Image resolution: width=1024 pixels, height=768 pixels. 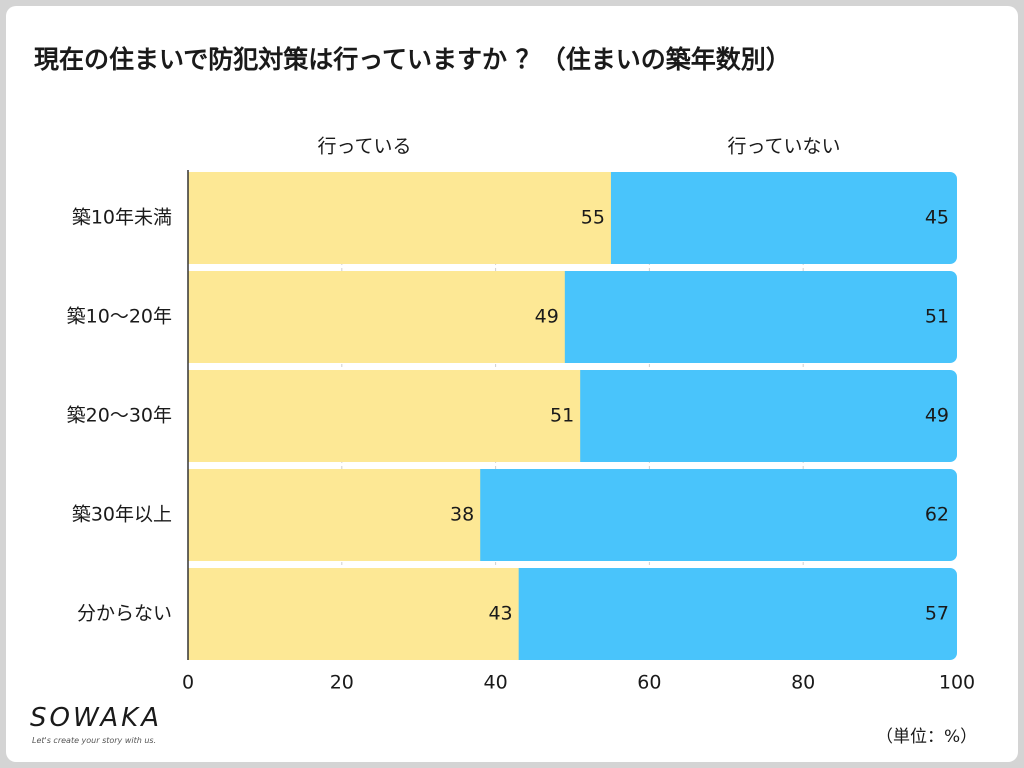 What do you see at coordinates (593, 218) in the screenshot?
I see `data-label-yes: 55` at bounding box center [593, 218].